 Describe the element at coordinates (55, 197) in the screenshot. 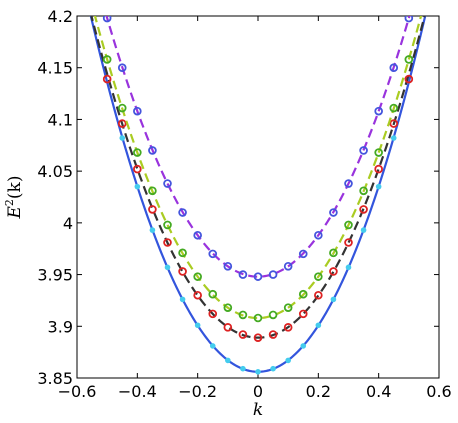

I see `y-tick-labels: 3.85 3.9 3.95 4 4.05 4.1 4.15 4.2` at that location.